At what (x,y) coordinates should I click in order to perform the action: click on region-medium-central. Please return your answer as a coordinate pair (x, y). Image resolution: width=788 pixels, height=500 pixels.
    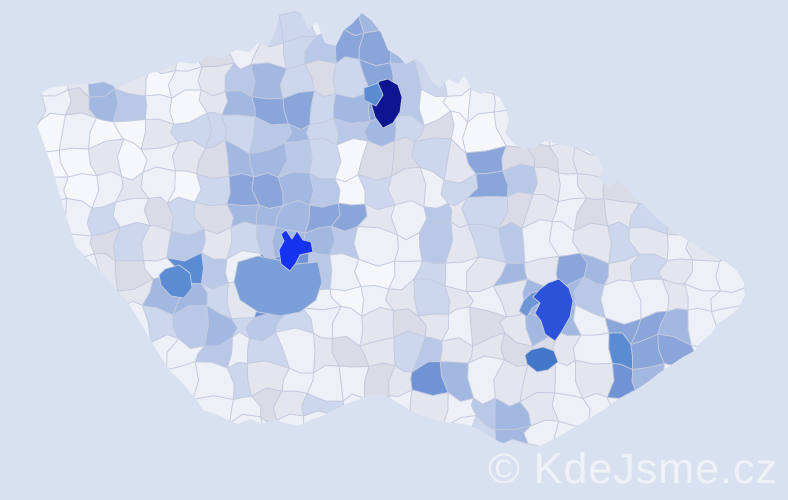
    Looking at the image, I should click on (278, 286).